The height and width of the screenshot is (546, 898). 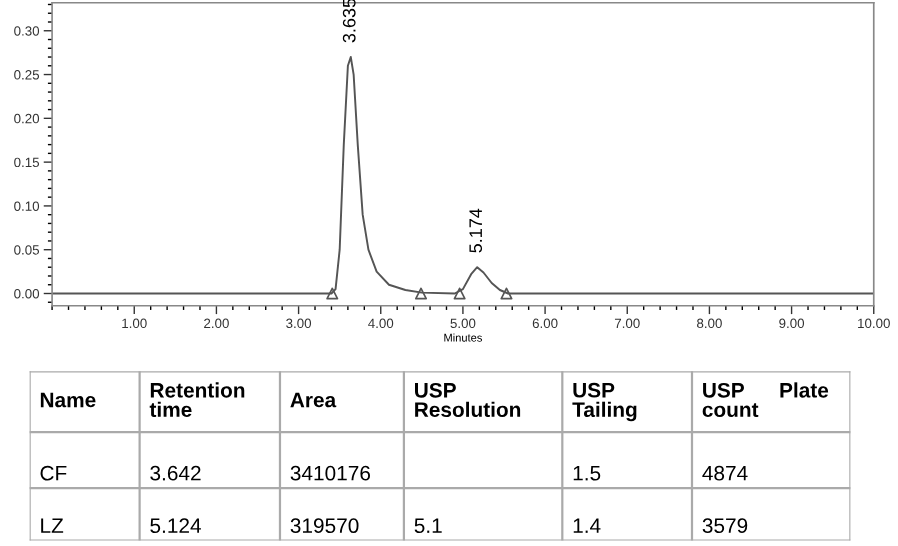 What do you see at coordinates (725, 473) in the screenshot?
I see `text: 4874` at bounding box center [725, 473].